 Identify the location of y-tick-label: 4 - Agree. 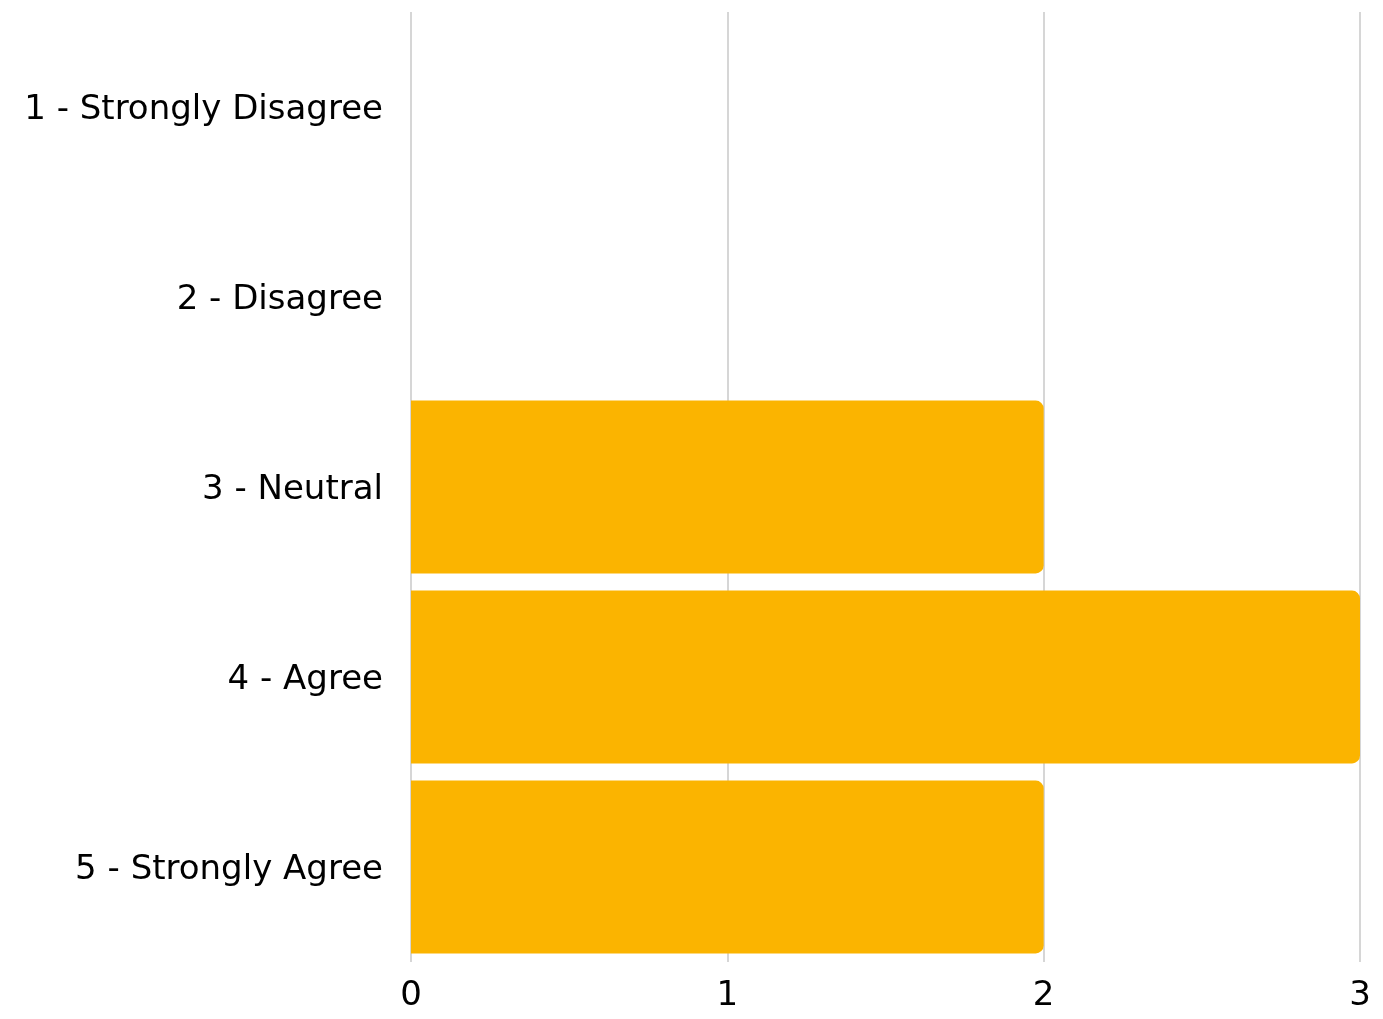
(305, 677).